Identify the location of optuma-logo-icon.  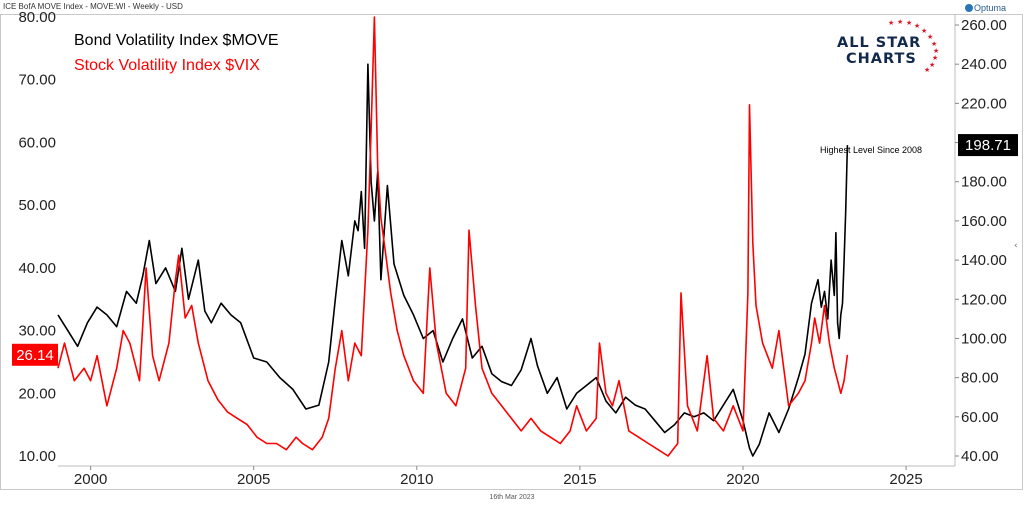
(969, 8).